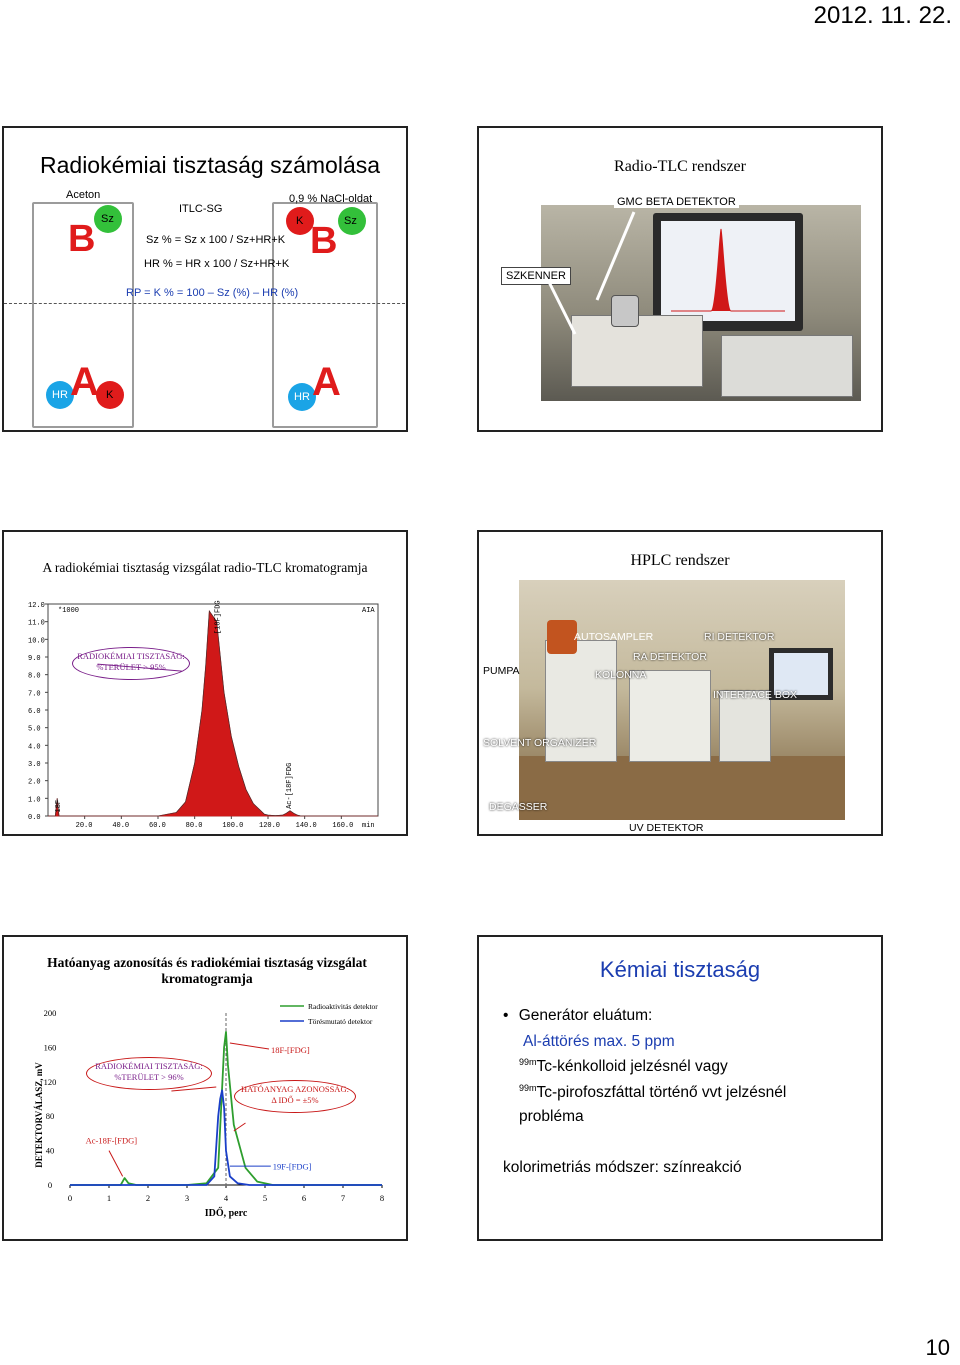 The image size is (960, 1365). I want to click on x-tick-label: 160.0, so click(342, 826).